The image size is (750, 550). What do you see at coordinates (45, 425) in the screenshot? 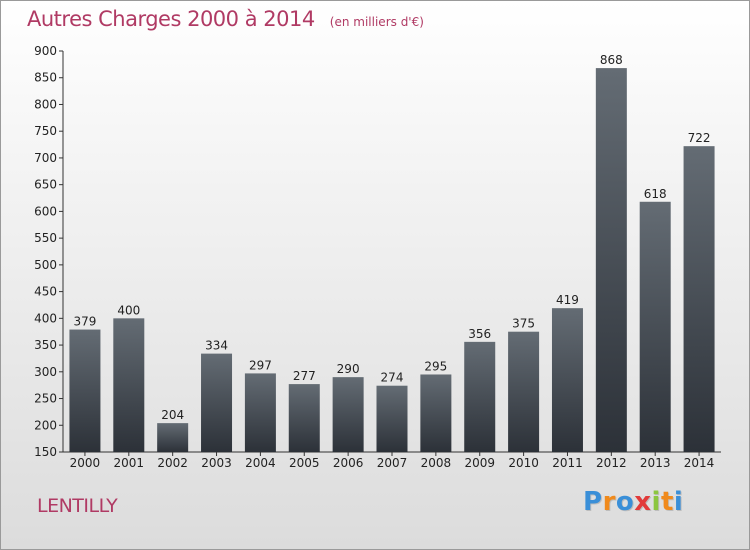
I see `y-tick-label: 200` at bounding box center [45, 425].